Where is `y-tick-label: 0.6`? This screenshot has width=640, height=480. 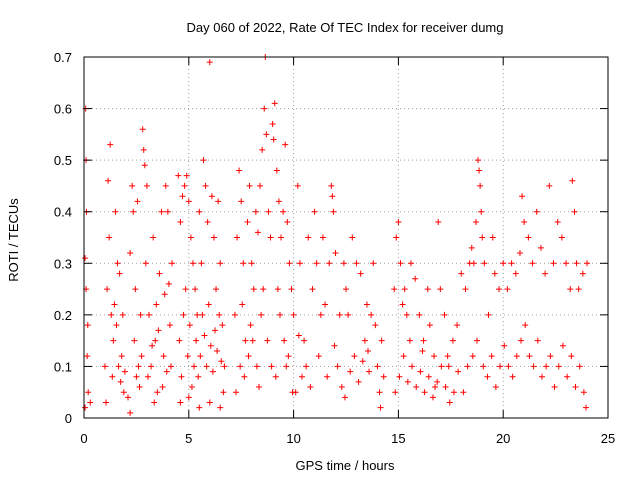 y-tick-label: 0.6 is located at coordinates (63, 109).